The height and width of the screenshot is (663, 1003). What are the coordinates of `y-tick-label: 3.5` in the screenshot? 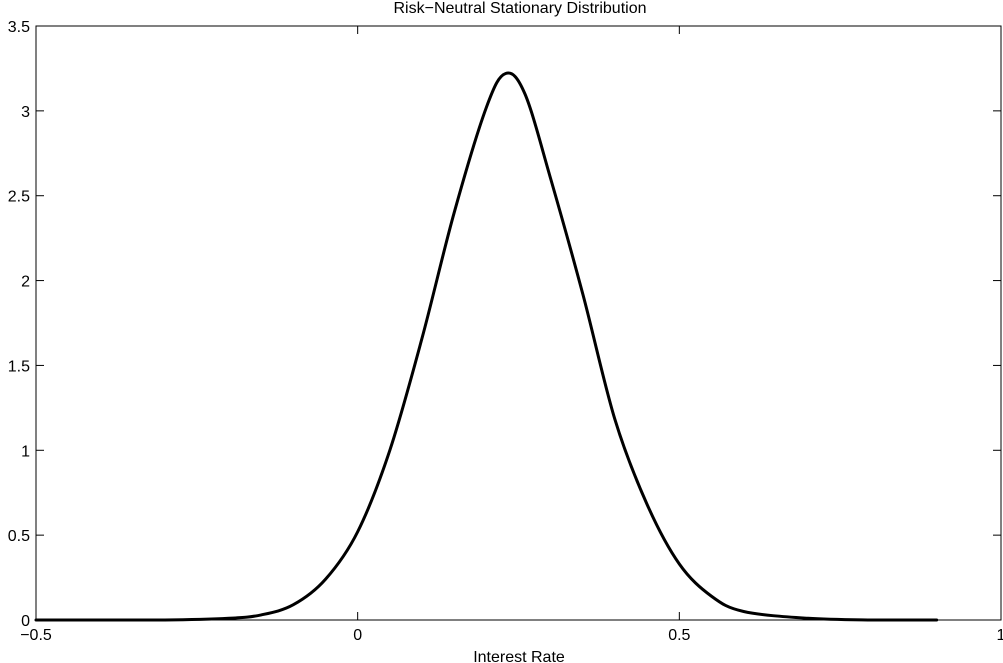 It's located at (19, 27).